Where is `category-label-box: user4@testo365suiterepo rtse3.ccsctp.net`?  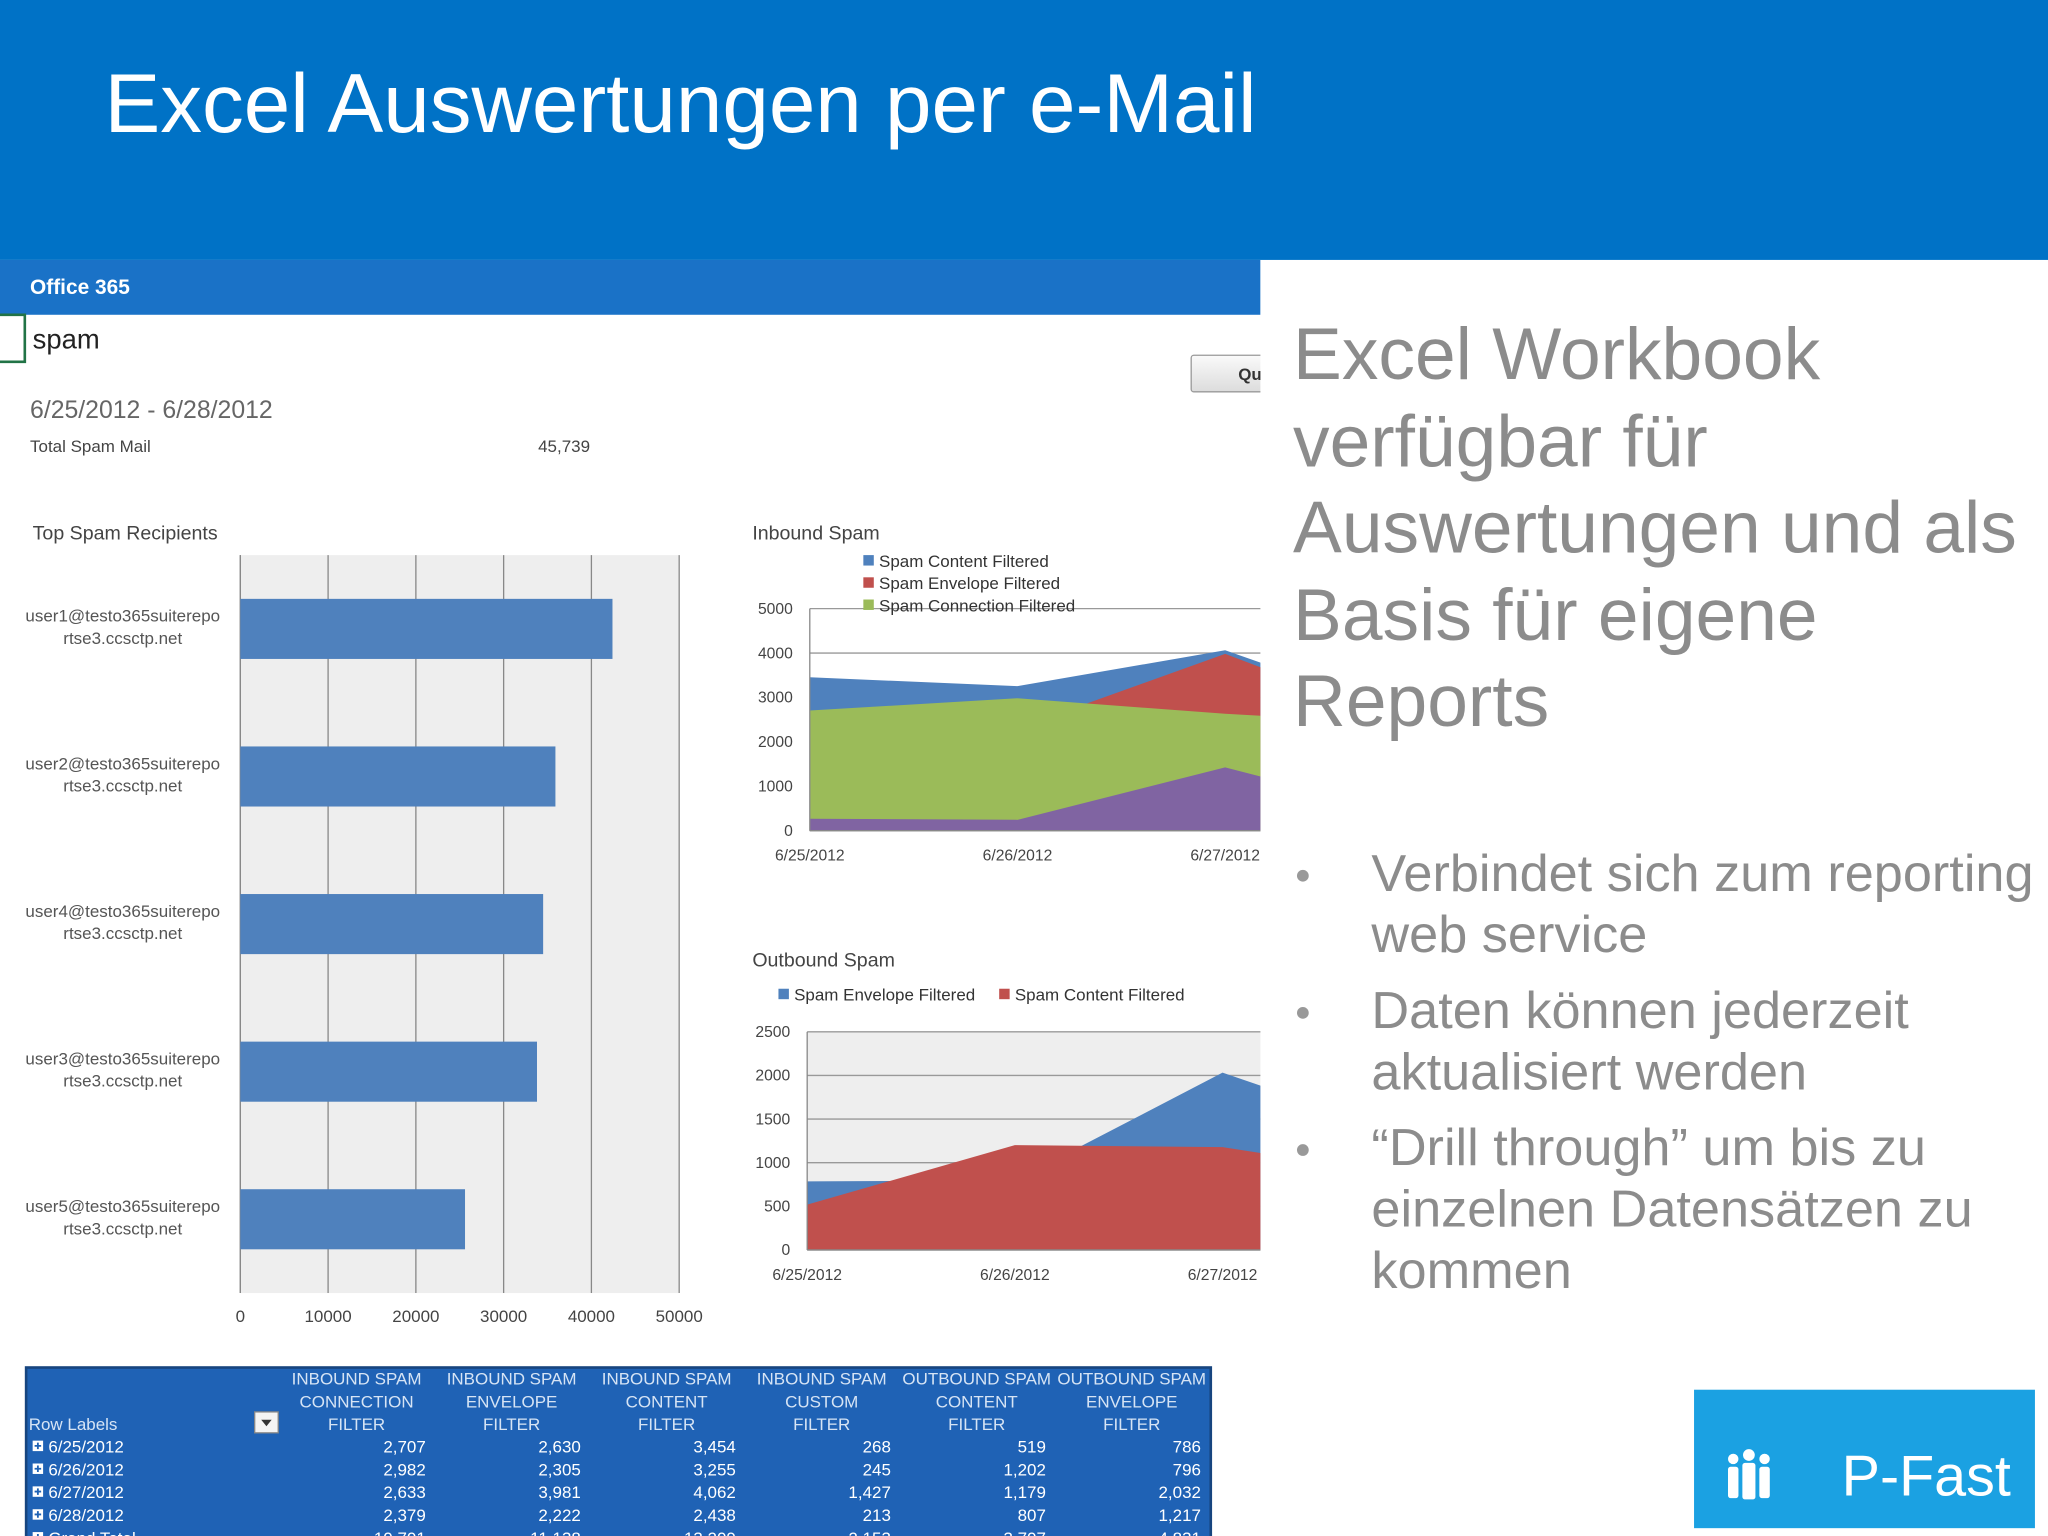 category-label-box: user4@testo365suiterepo rtse3.ccsctp.net is located at coordinates (123, 921).